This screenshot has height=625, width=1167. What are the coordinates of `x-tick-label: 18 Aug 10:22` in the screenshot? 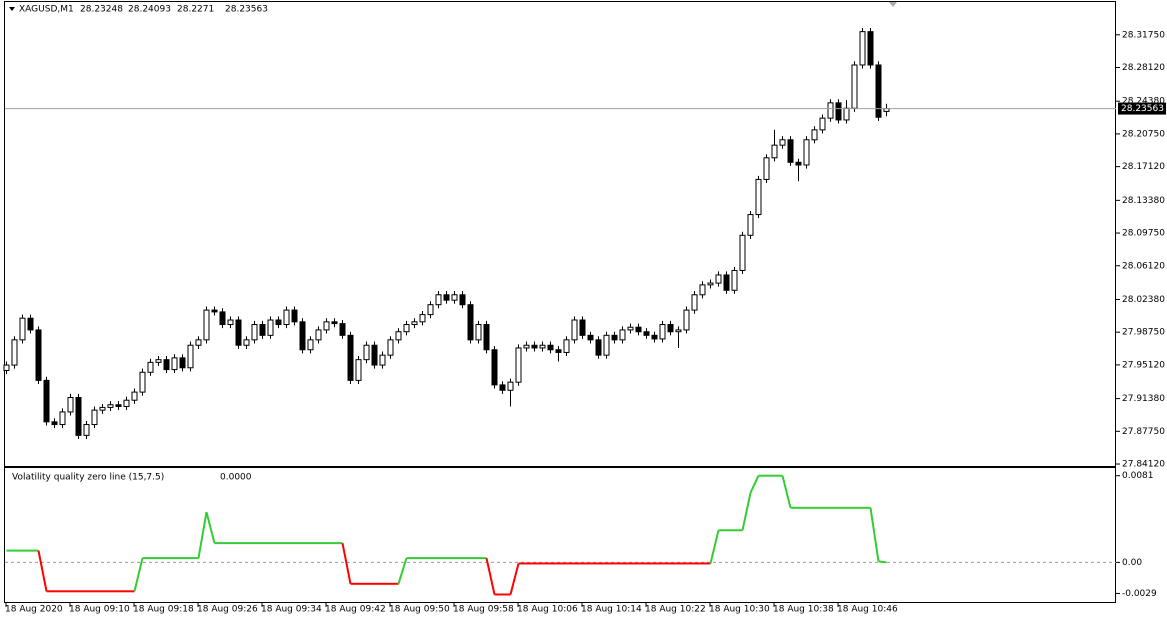 It's located at (675, 610).